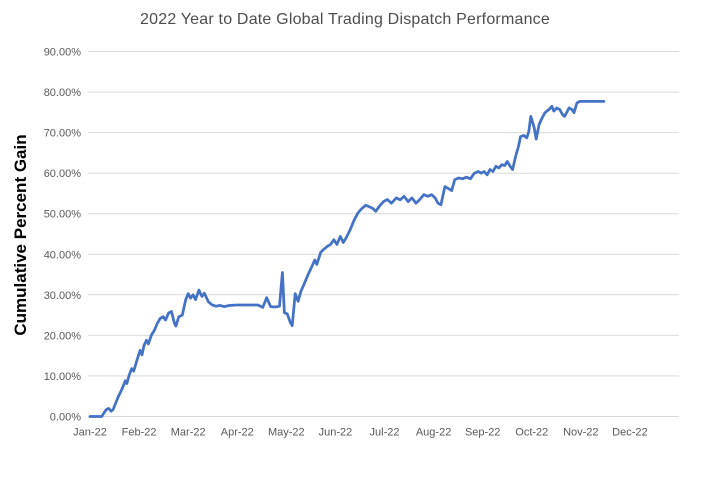  I want to click on x-tick-label: Apr-22, so click(237, 433).